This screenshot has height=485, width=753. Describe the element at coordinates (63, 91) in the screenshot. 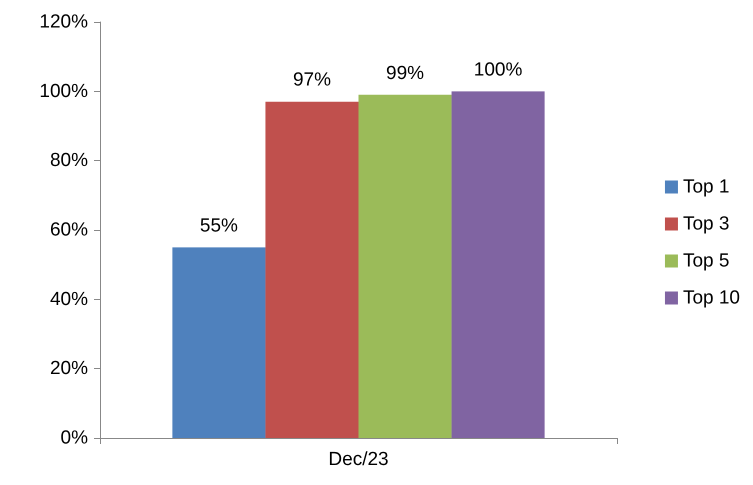

I see `y-tick-label: 100%` at that location.